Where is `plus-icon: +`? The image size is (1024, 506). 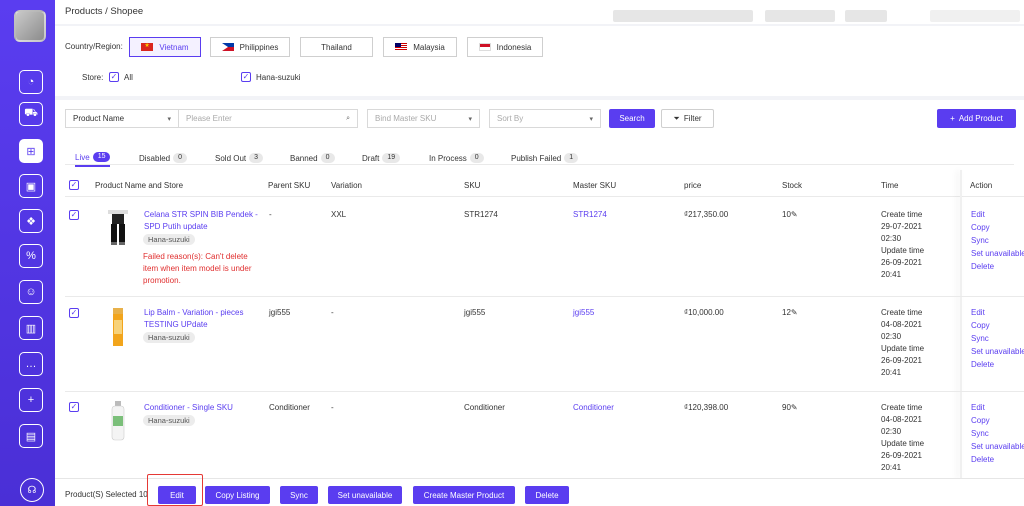
plus-icon: + is located at coordinates (952, 118).